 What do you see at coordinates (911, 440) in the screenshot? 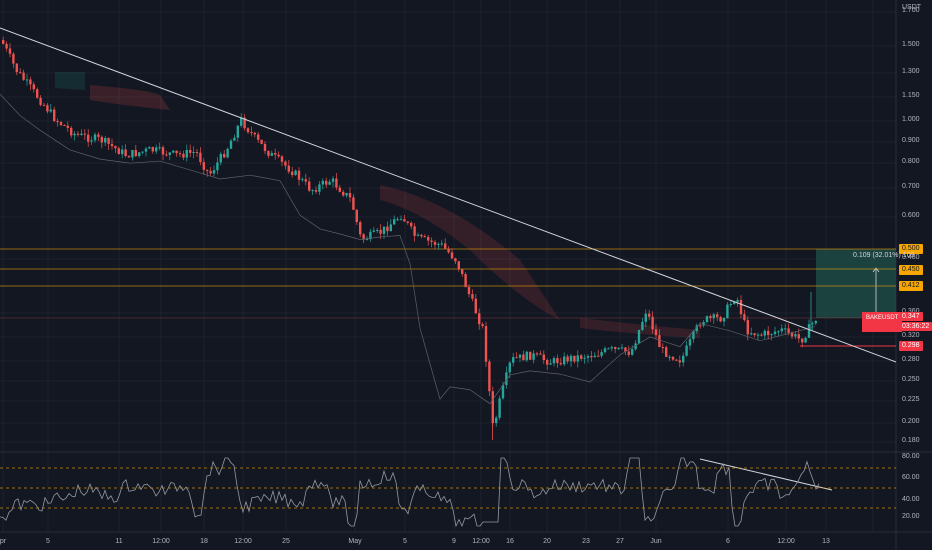
I see `price-tick-label: 0.180` at bounding box center [911, 440].